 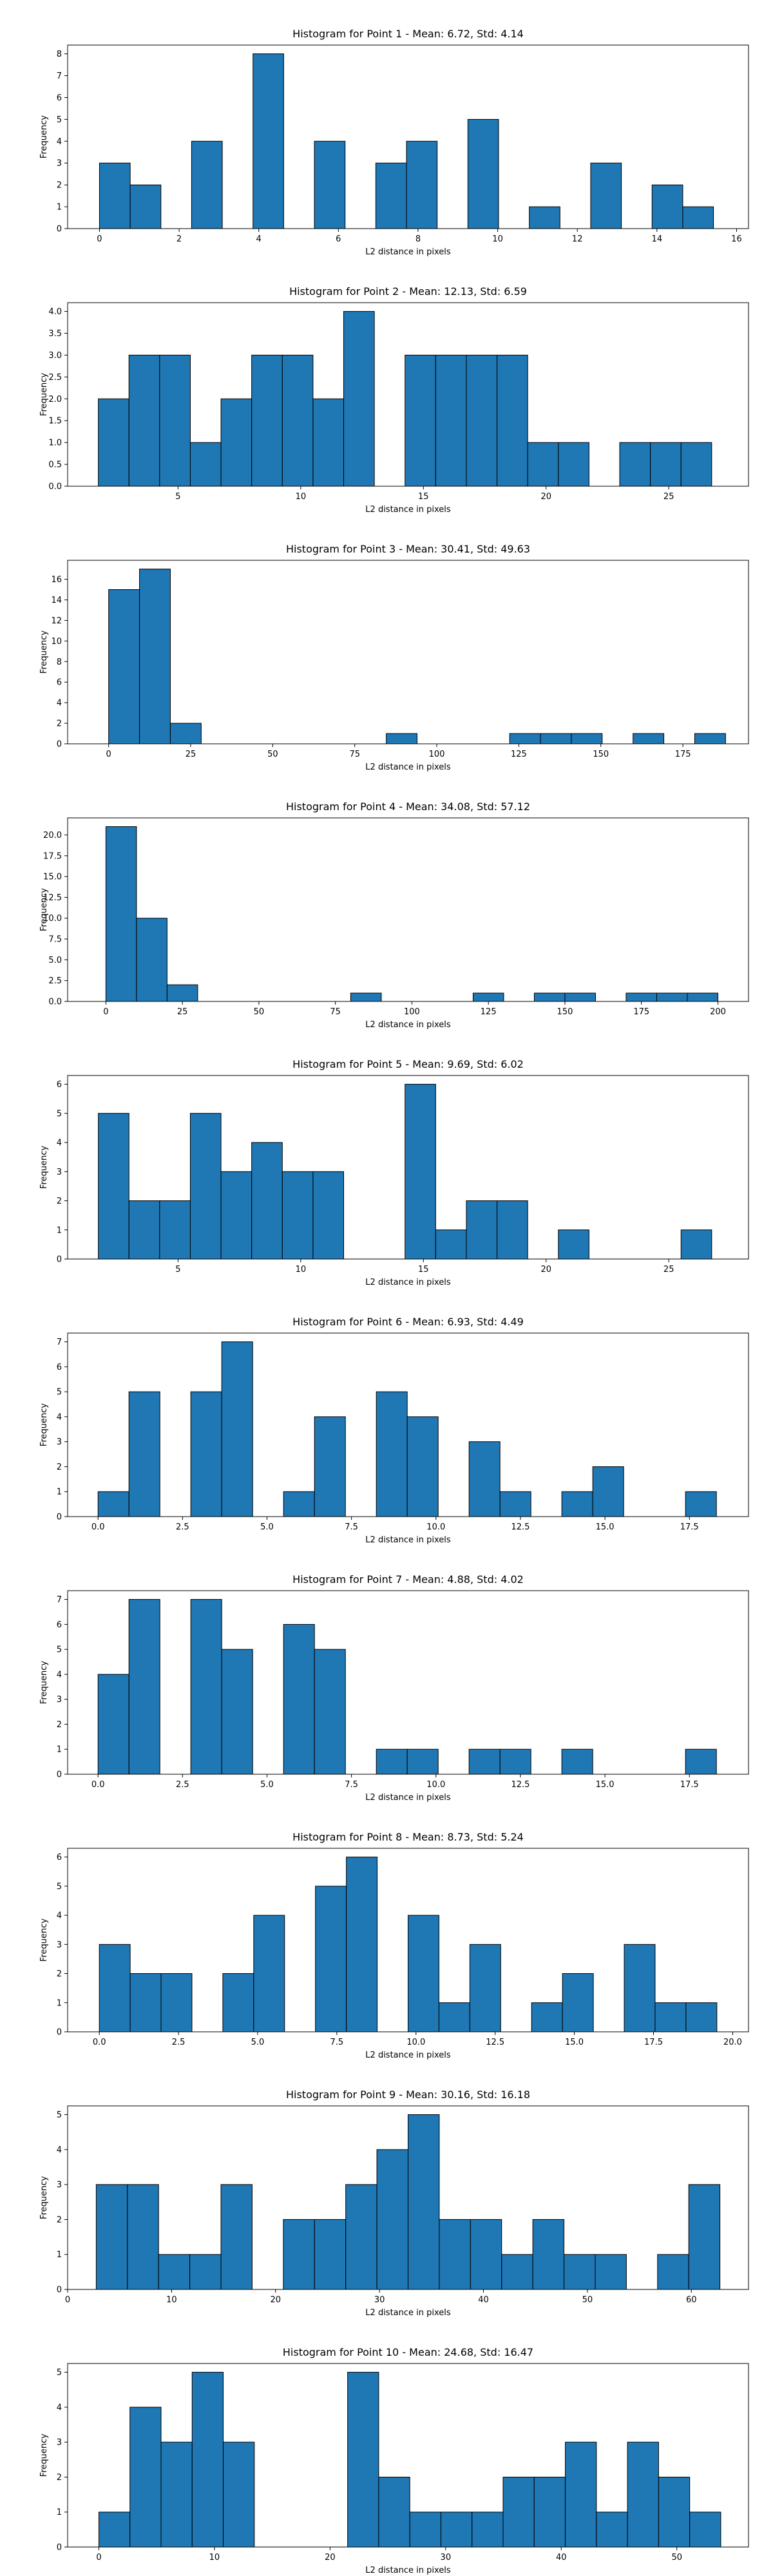 What do you see at coordinates (335, 1012) in the screenshot?
I see `x-tick-label: 75` at bounding box center [335, 1012].